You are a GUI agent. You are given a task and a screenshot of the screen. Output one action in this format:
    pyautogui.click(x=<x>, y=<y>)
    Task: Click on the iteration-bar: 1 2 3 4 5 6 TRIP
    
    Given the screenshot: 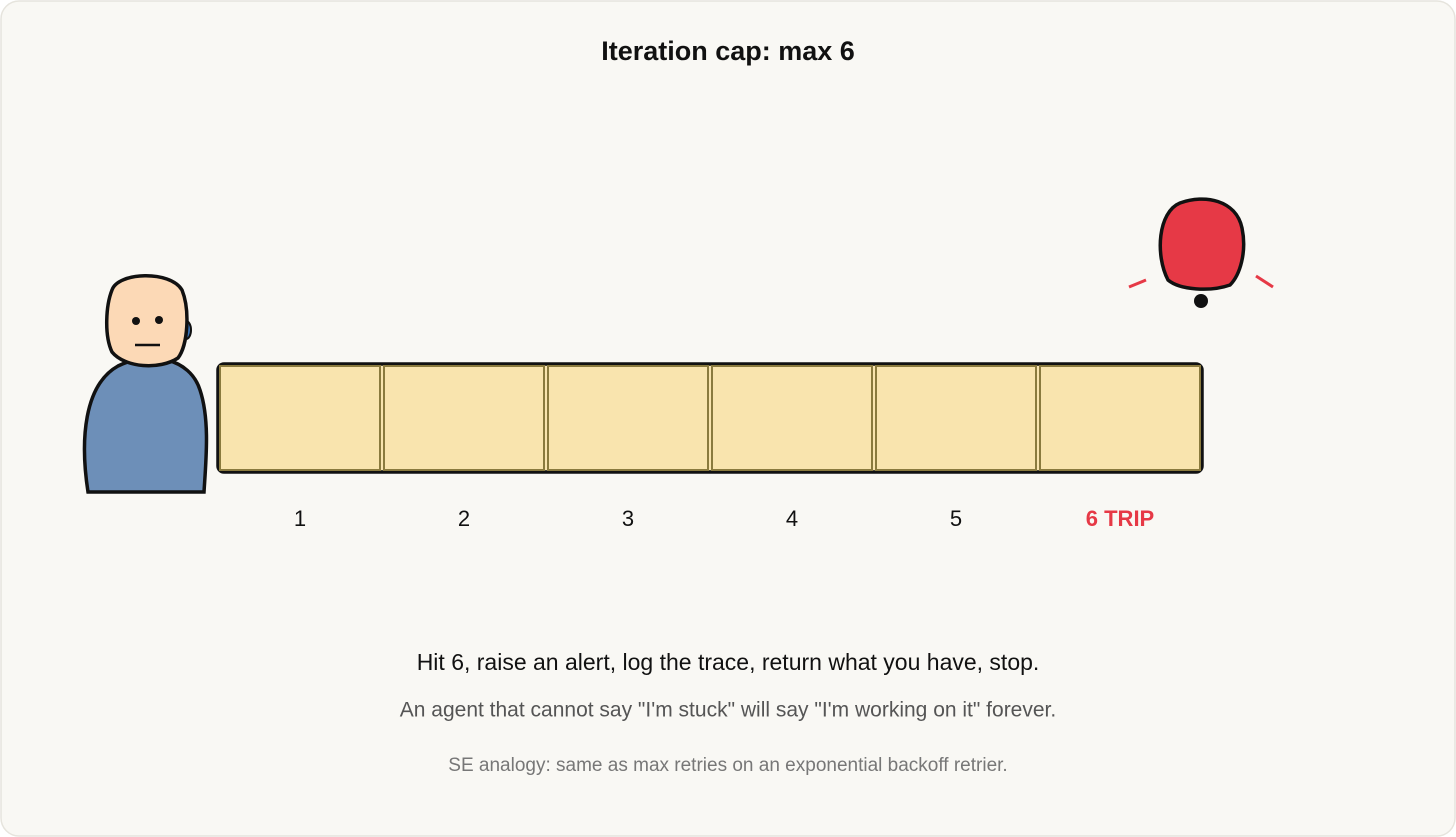 What is the action you would take?
    pyautogui.click(x=710, y=446)
    